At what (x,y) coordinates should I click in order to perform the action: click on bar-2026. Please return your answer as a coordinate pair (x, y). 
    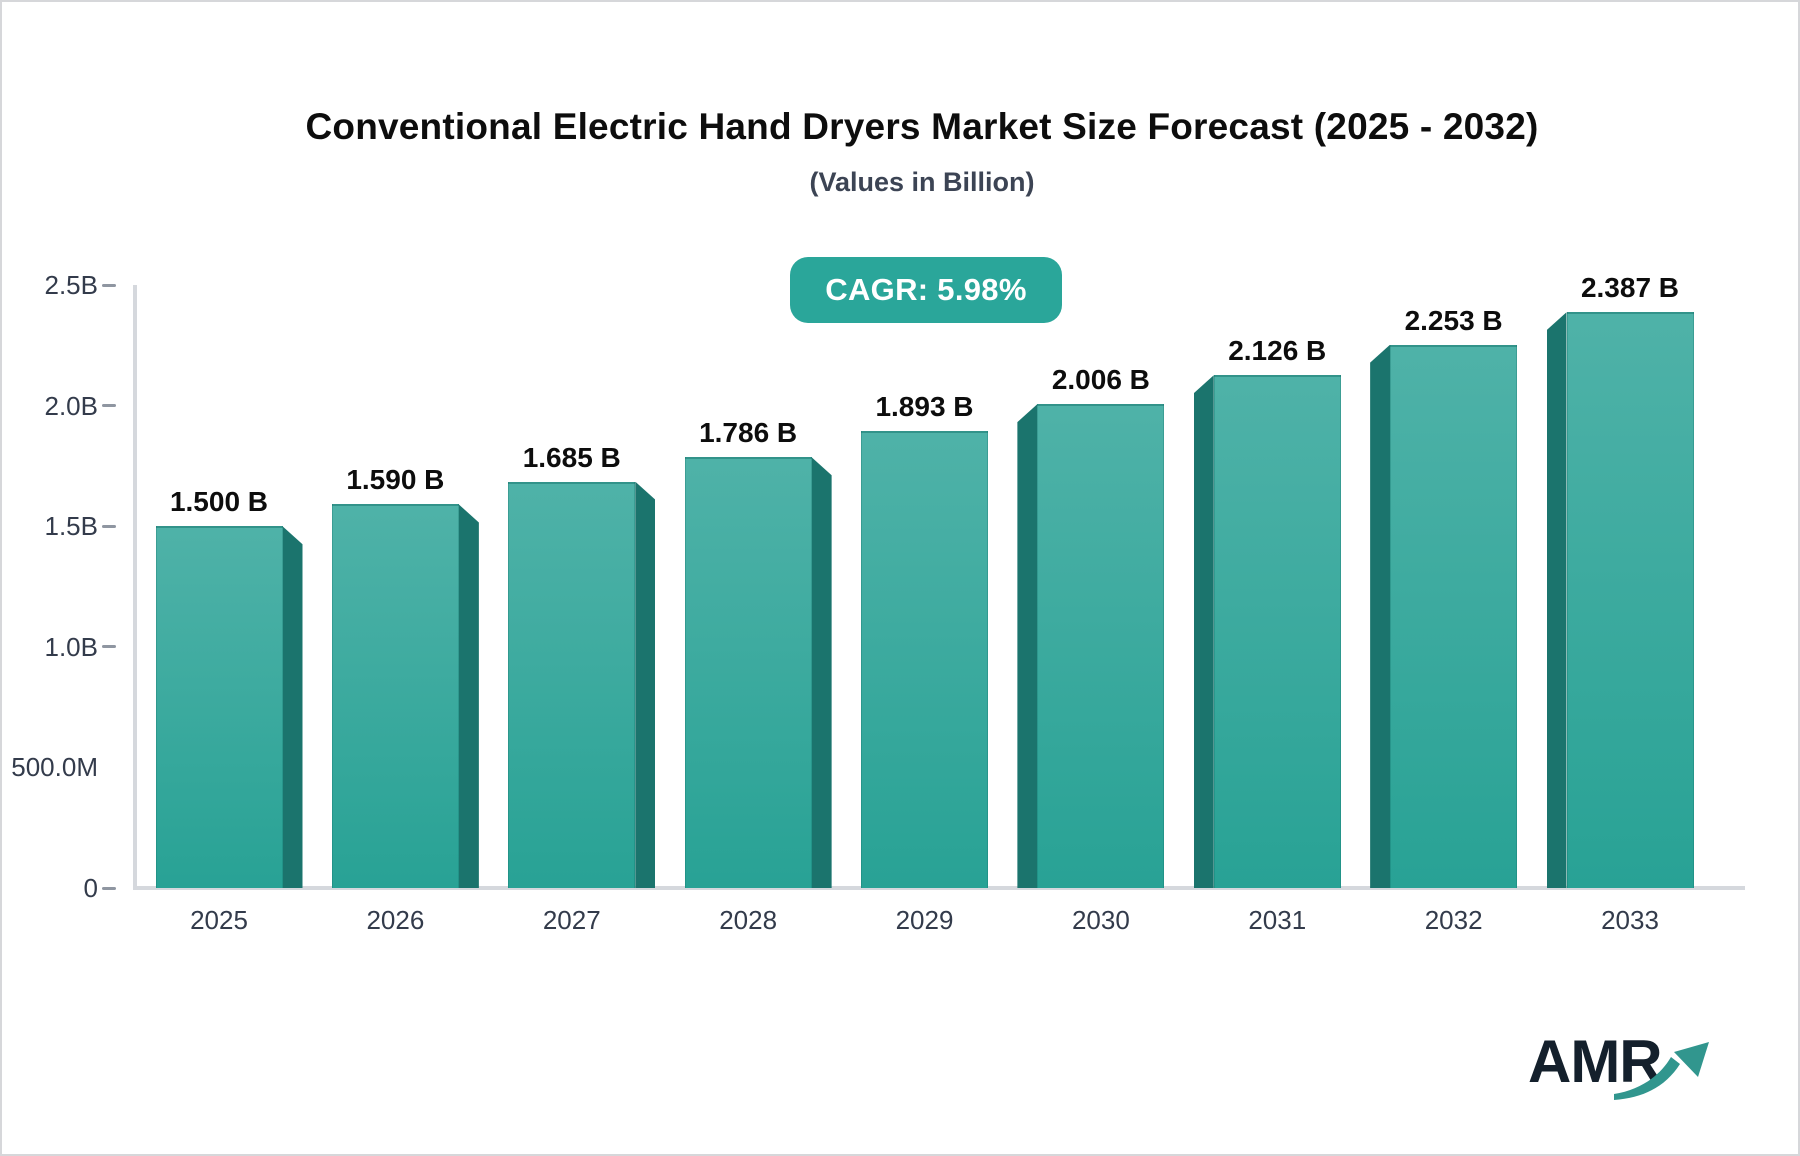
    Looking at the image, I should click on (395, 696).